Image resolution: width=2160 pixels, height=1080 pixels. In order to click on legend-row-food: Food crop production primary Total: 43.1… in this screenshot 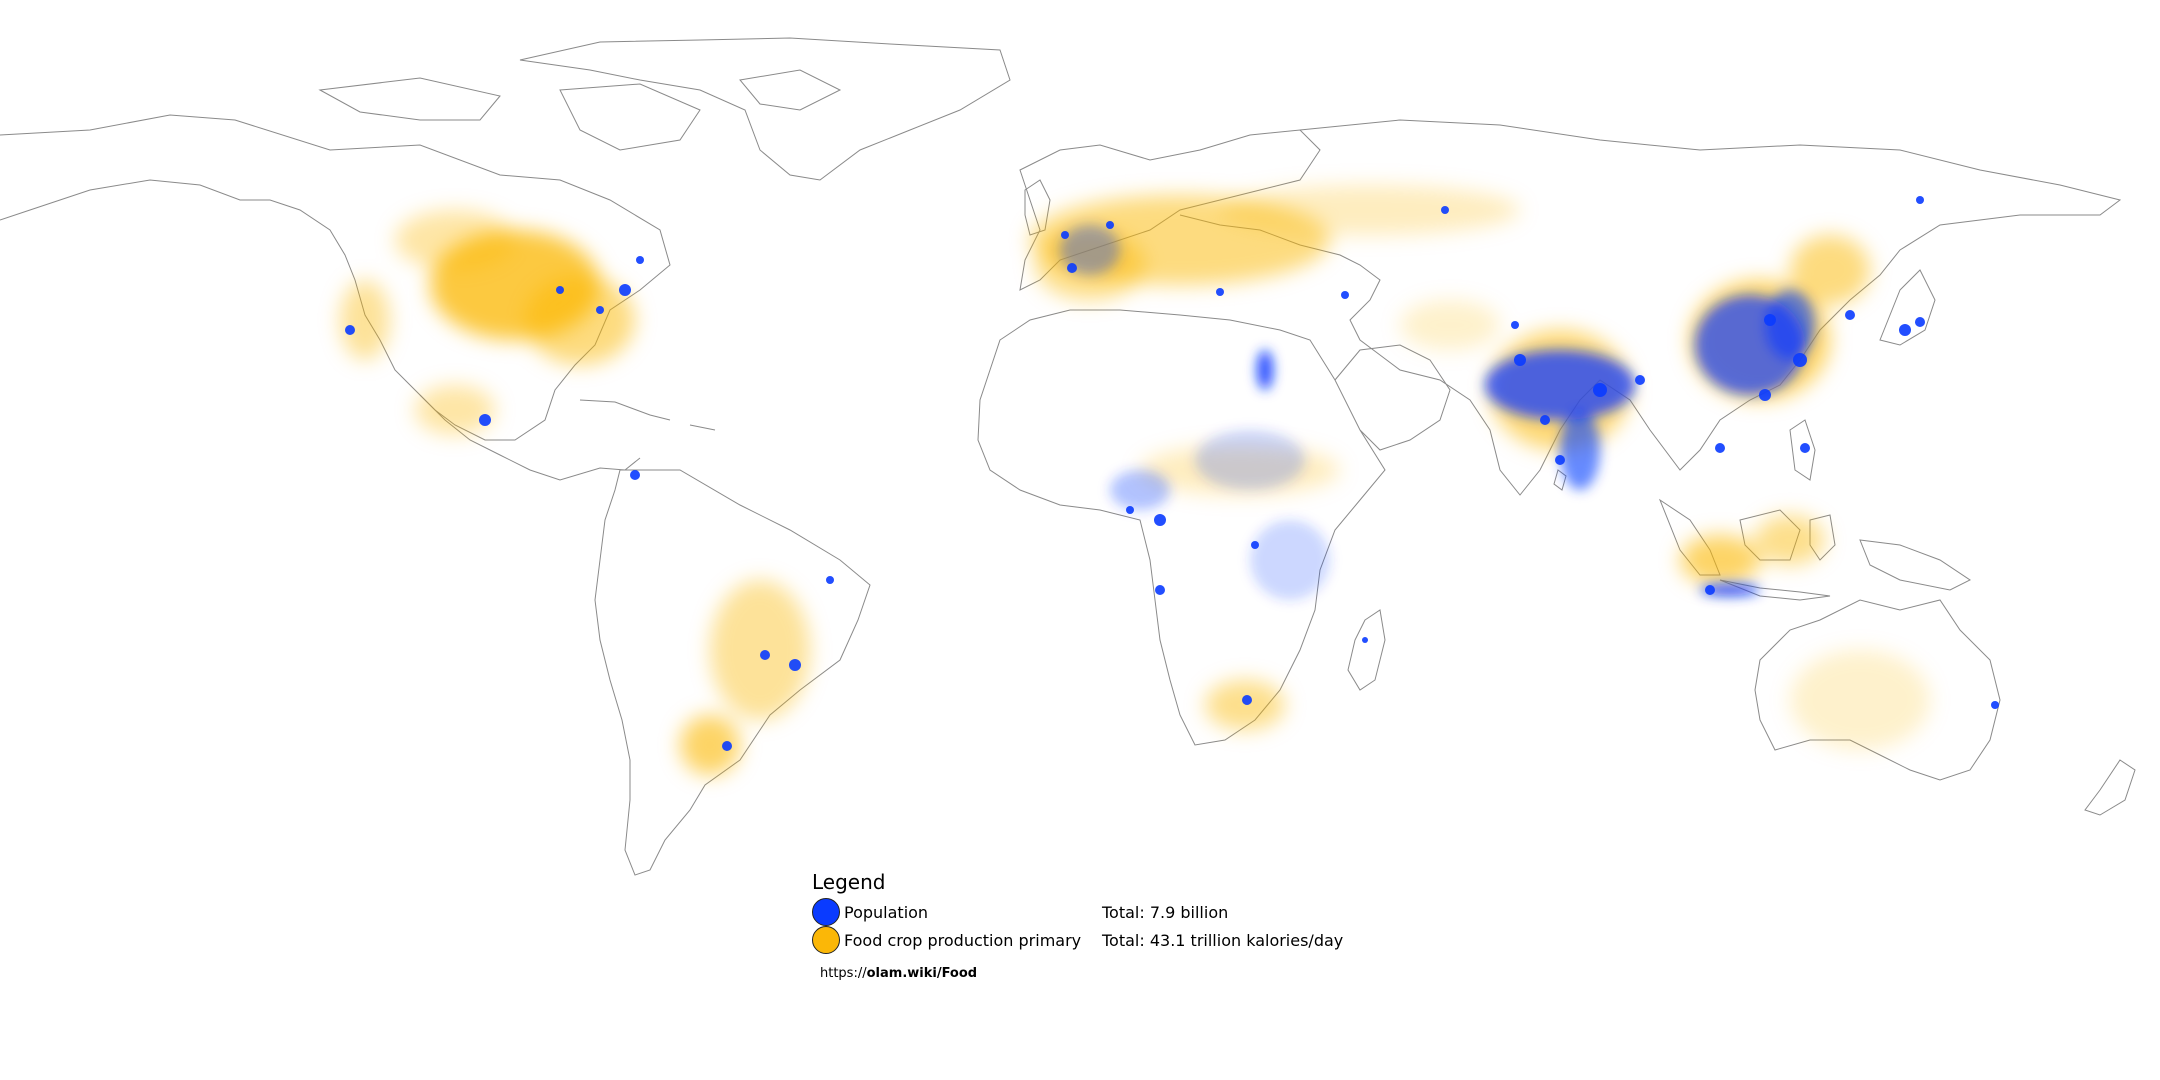, I will do `click(1077, 940)`.